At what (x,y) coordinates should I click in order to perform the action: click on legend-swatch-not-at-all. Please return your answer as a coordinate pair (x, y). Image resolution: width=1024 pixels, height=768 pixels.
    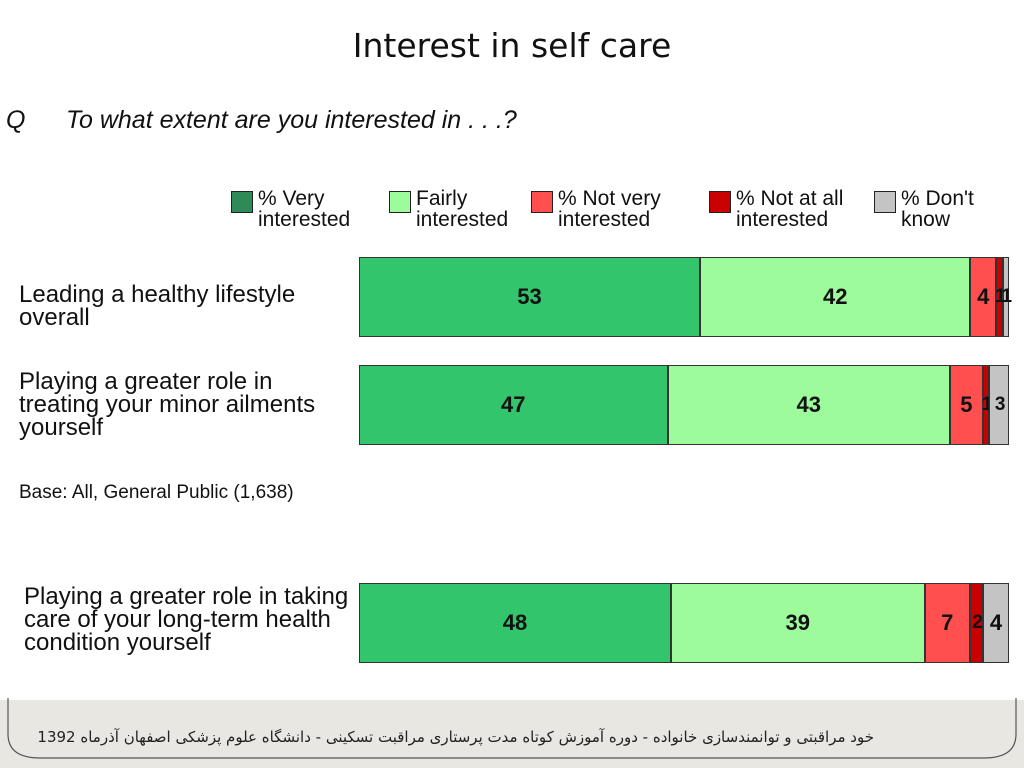
    Looking at the image, I should click on (720, 202).